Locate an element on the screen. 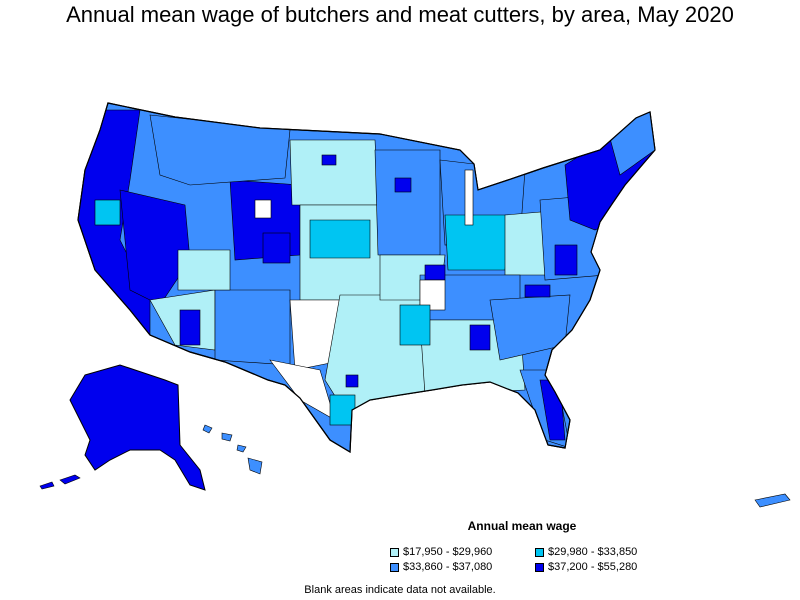  alaska is located at coordinates (122, 427).